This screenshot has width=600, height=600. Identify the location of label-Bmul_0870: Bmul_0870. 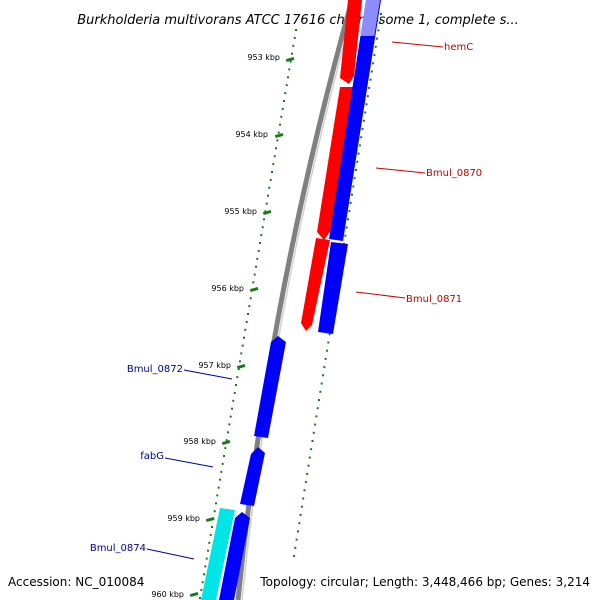
(454, 173).